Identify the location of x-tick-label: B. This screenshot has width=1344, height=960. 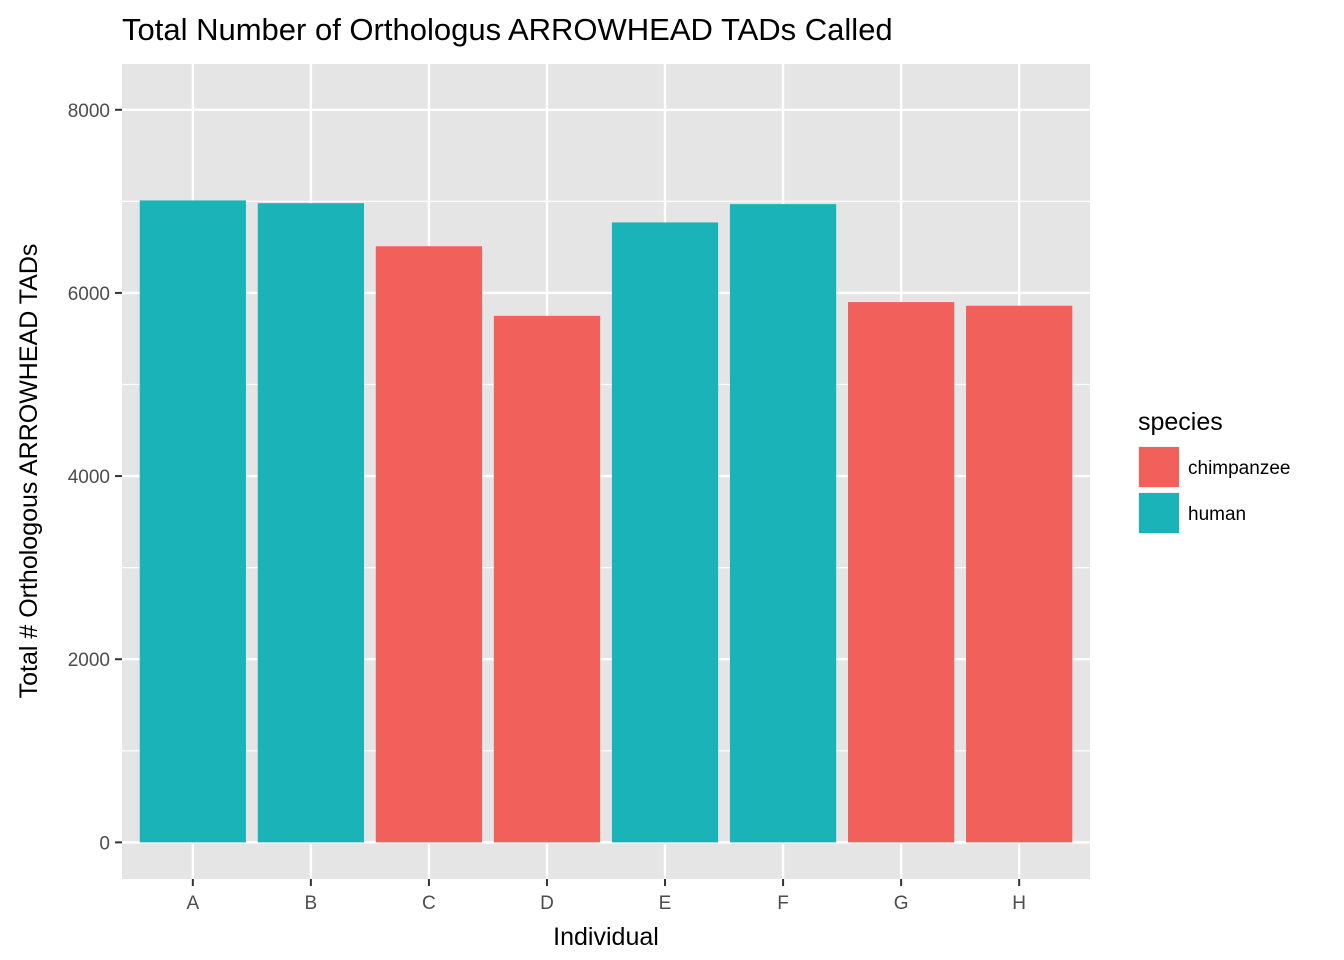
(311, 903).